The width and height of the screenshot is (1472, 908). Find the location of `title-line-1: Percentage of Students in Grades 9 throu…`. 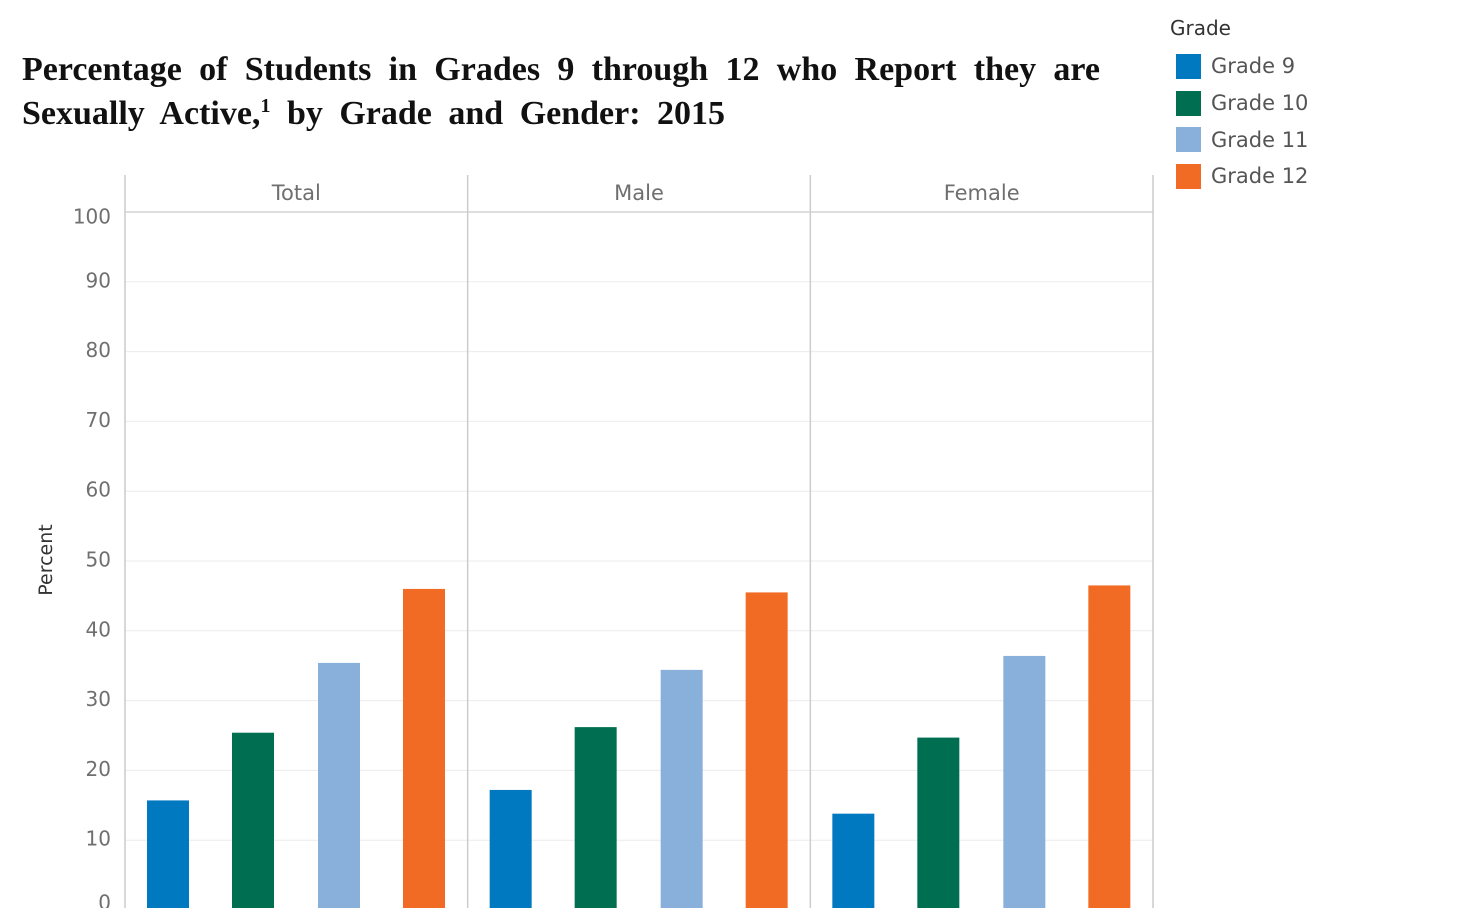

title-line-1: Percentage of Students in Grades 9 throu… is located at coordinates (561, 69).